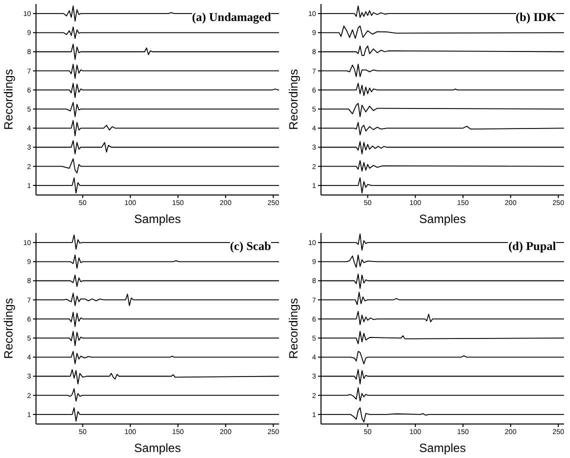 This screenshot has height=458, width=570. Describe the element at coordinates (532, 246) in the screenshot. I see `annotation: (d) Pupal` at that location.